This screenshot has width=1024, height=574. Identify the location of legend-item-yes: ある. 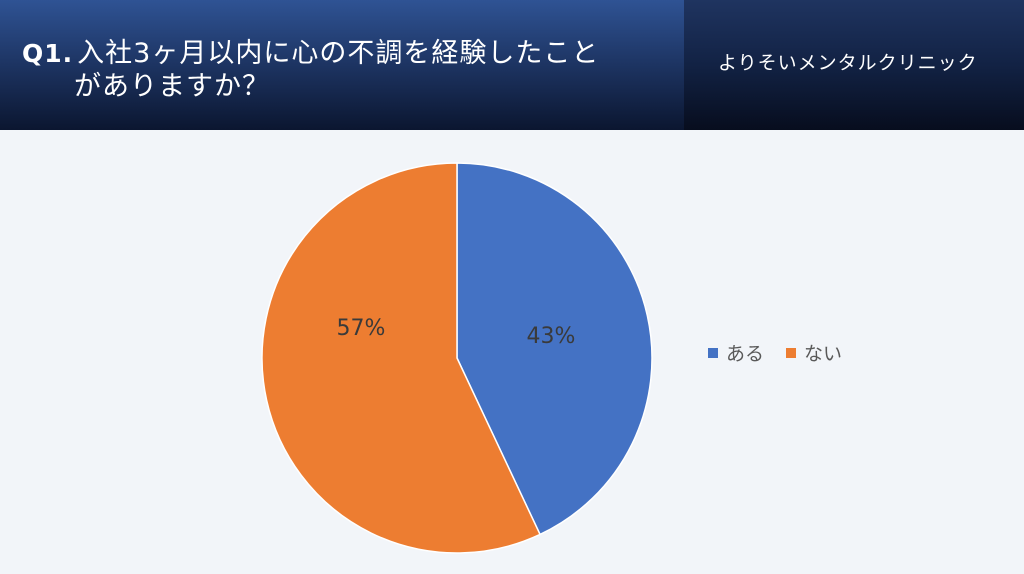
(736, 352).